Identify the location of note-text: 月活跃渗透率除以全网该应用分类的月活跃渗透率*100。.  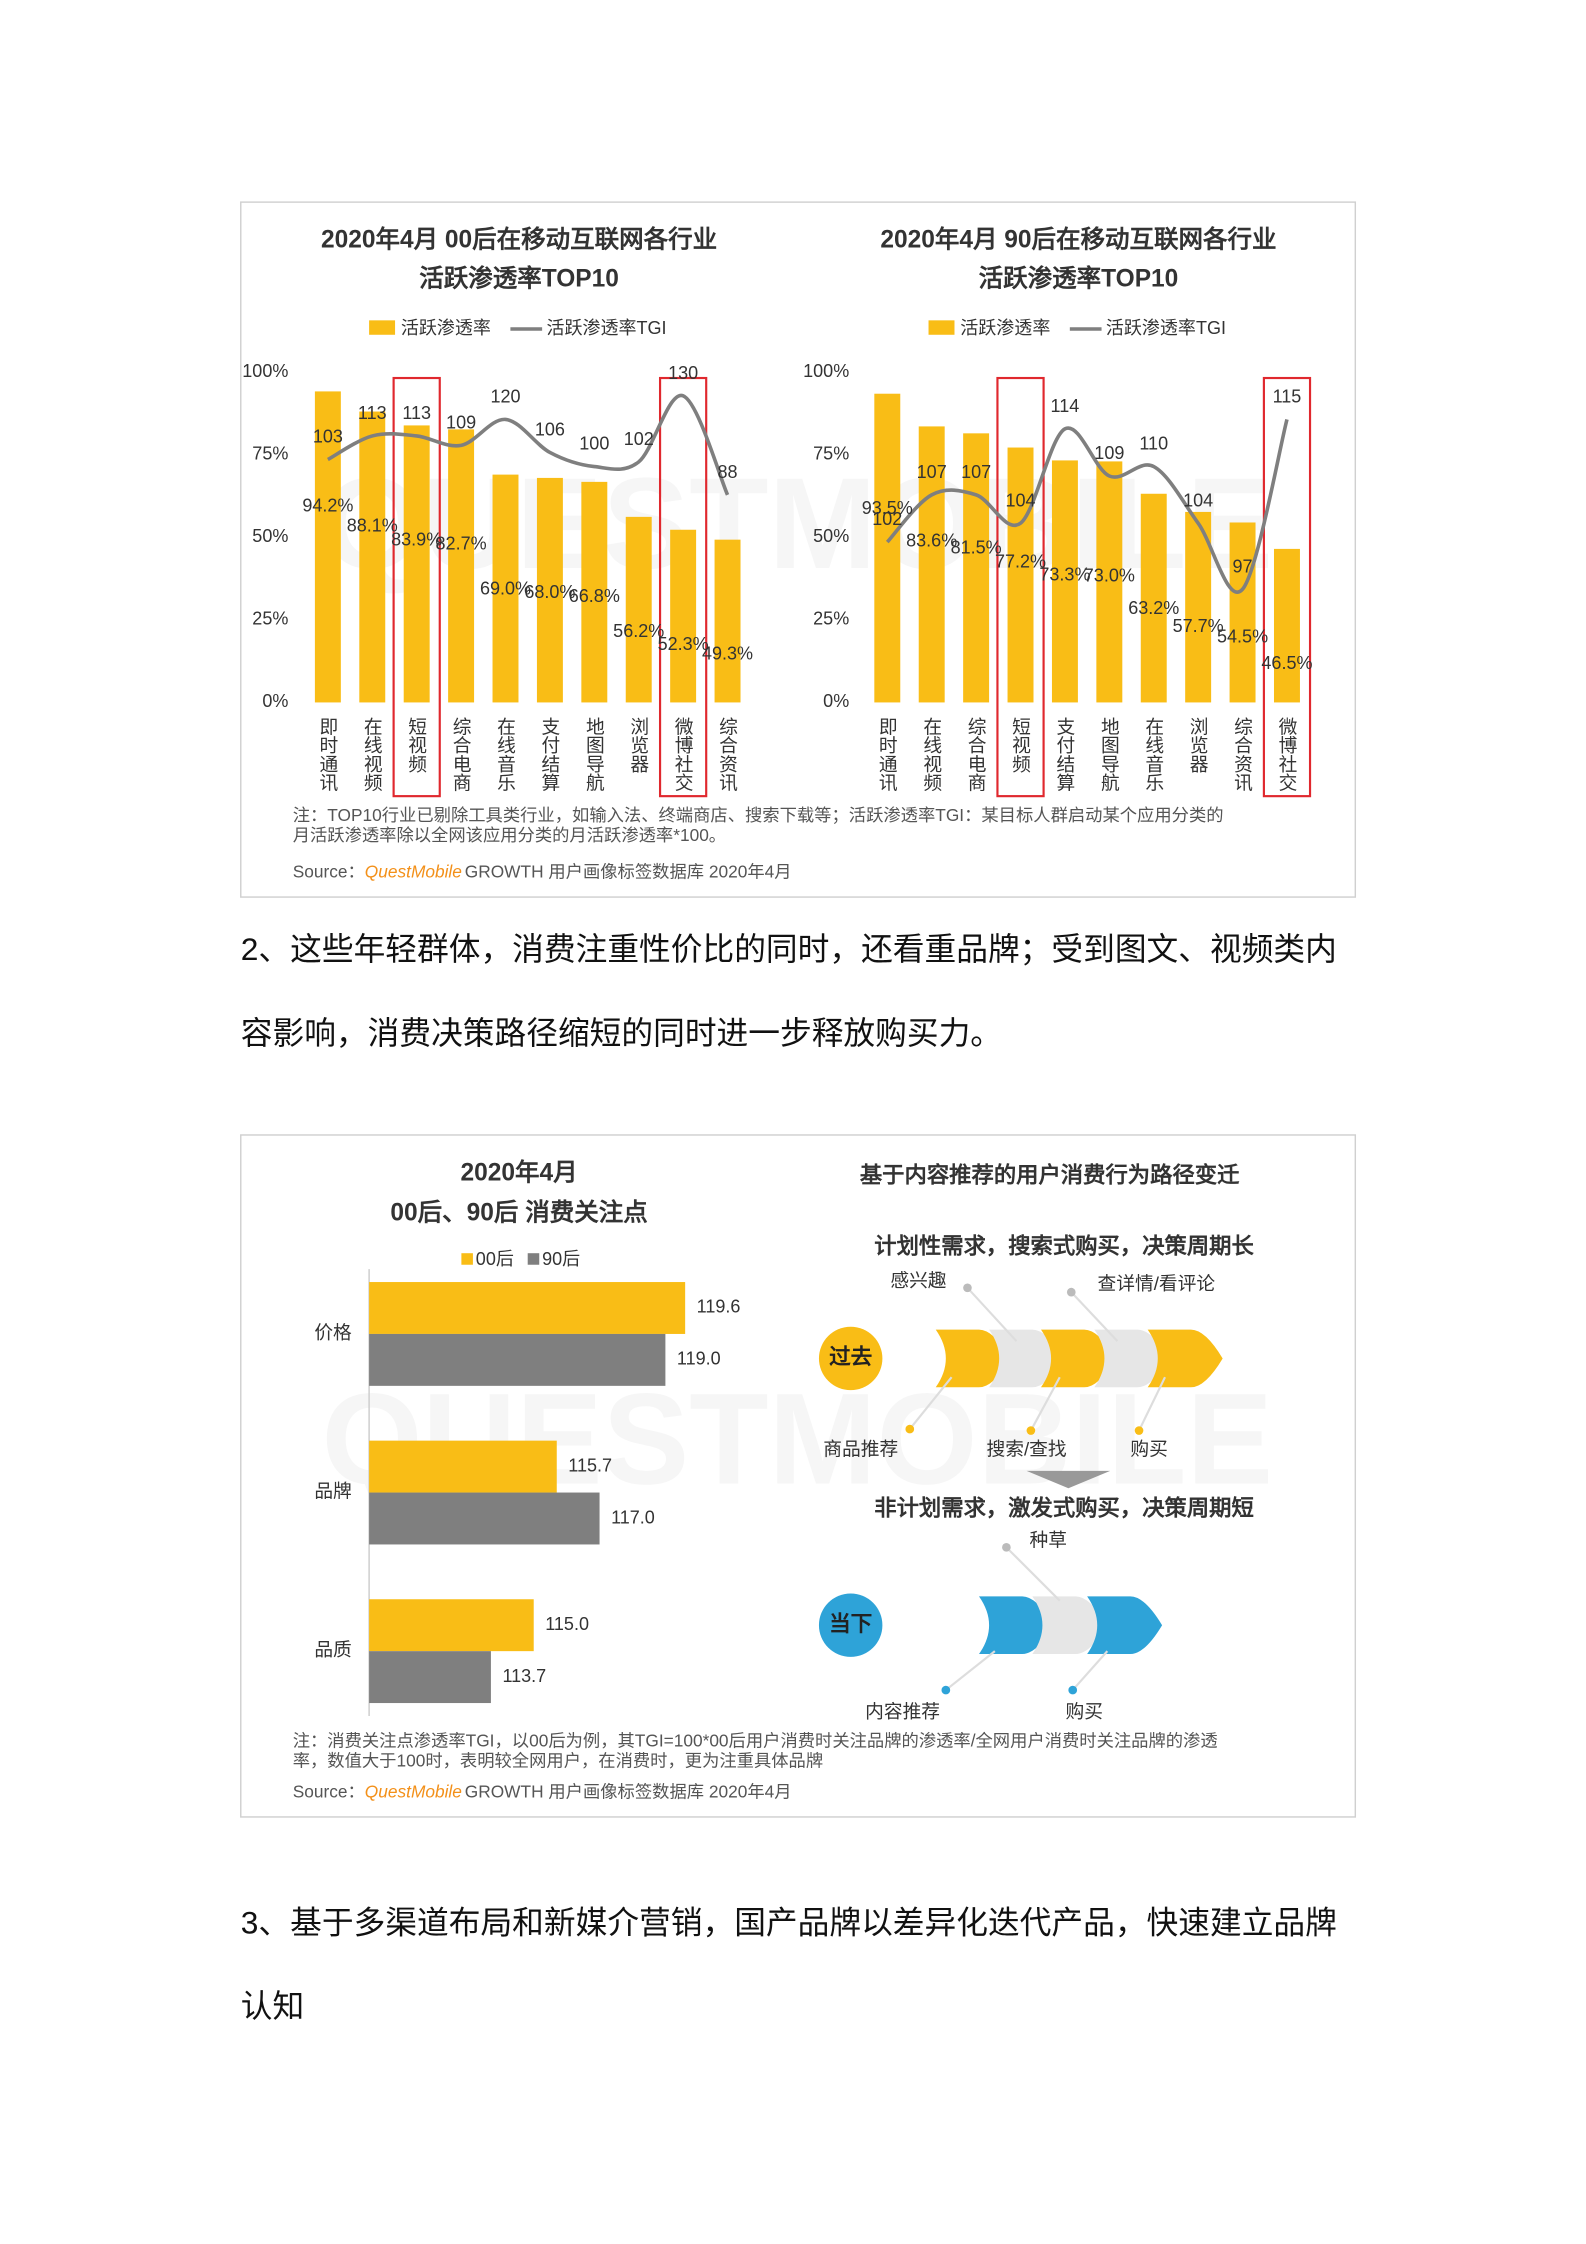
(509, 835).